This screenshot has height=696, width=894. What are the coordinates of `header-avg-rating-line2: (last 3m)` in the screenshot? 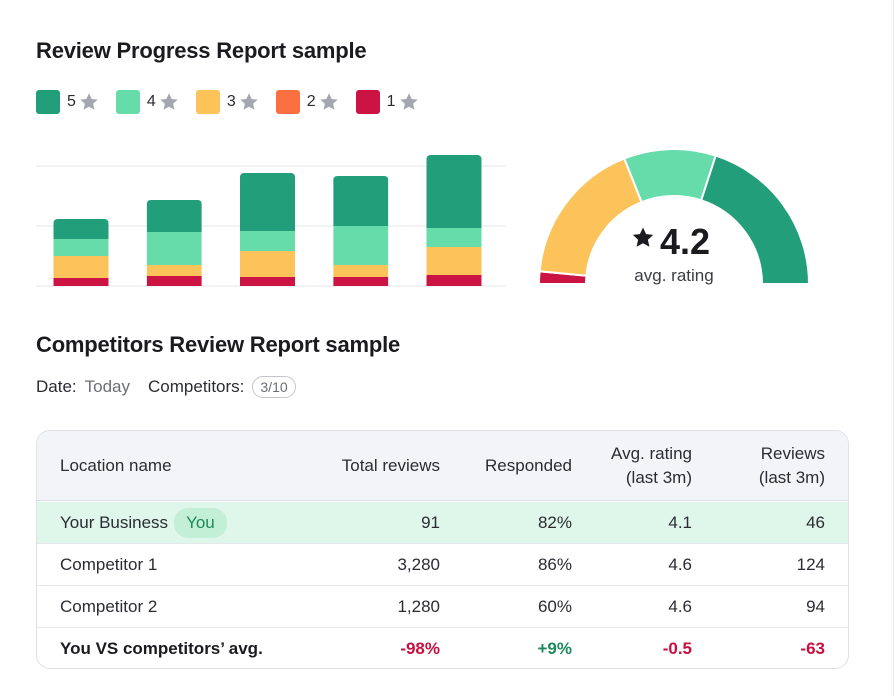 It's located at (658, 477).